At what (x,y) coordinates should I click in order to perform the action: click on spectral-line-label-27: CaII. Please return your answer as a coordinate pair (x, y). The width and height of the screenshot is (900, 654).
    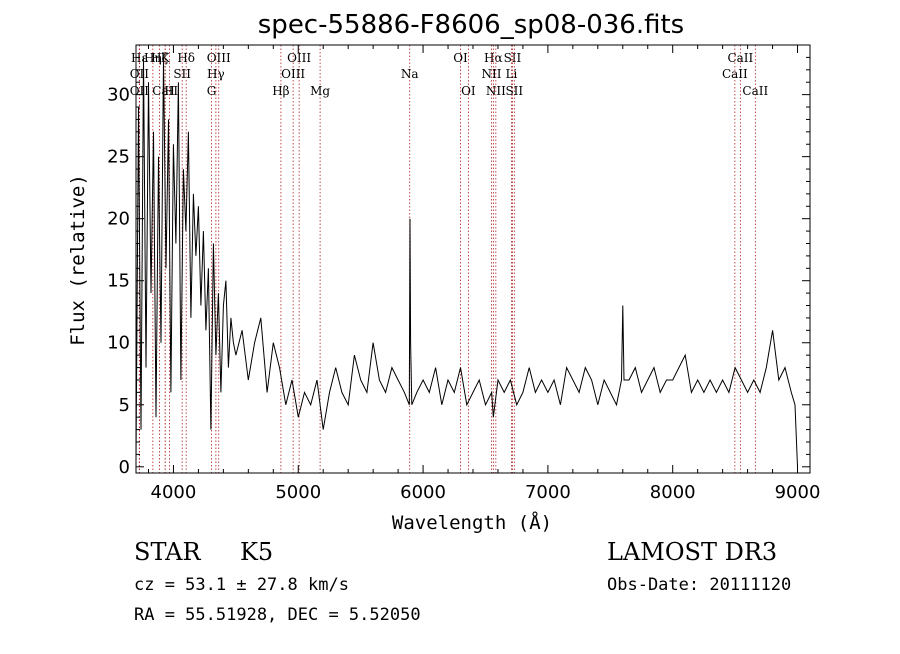
    Looking at the image, I should click on (735, 74).